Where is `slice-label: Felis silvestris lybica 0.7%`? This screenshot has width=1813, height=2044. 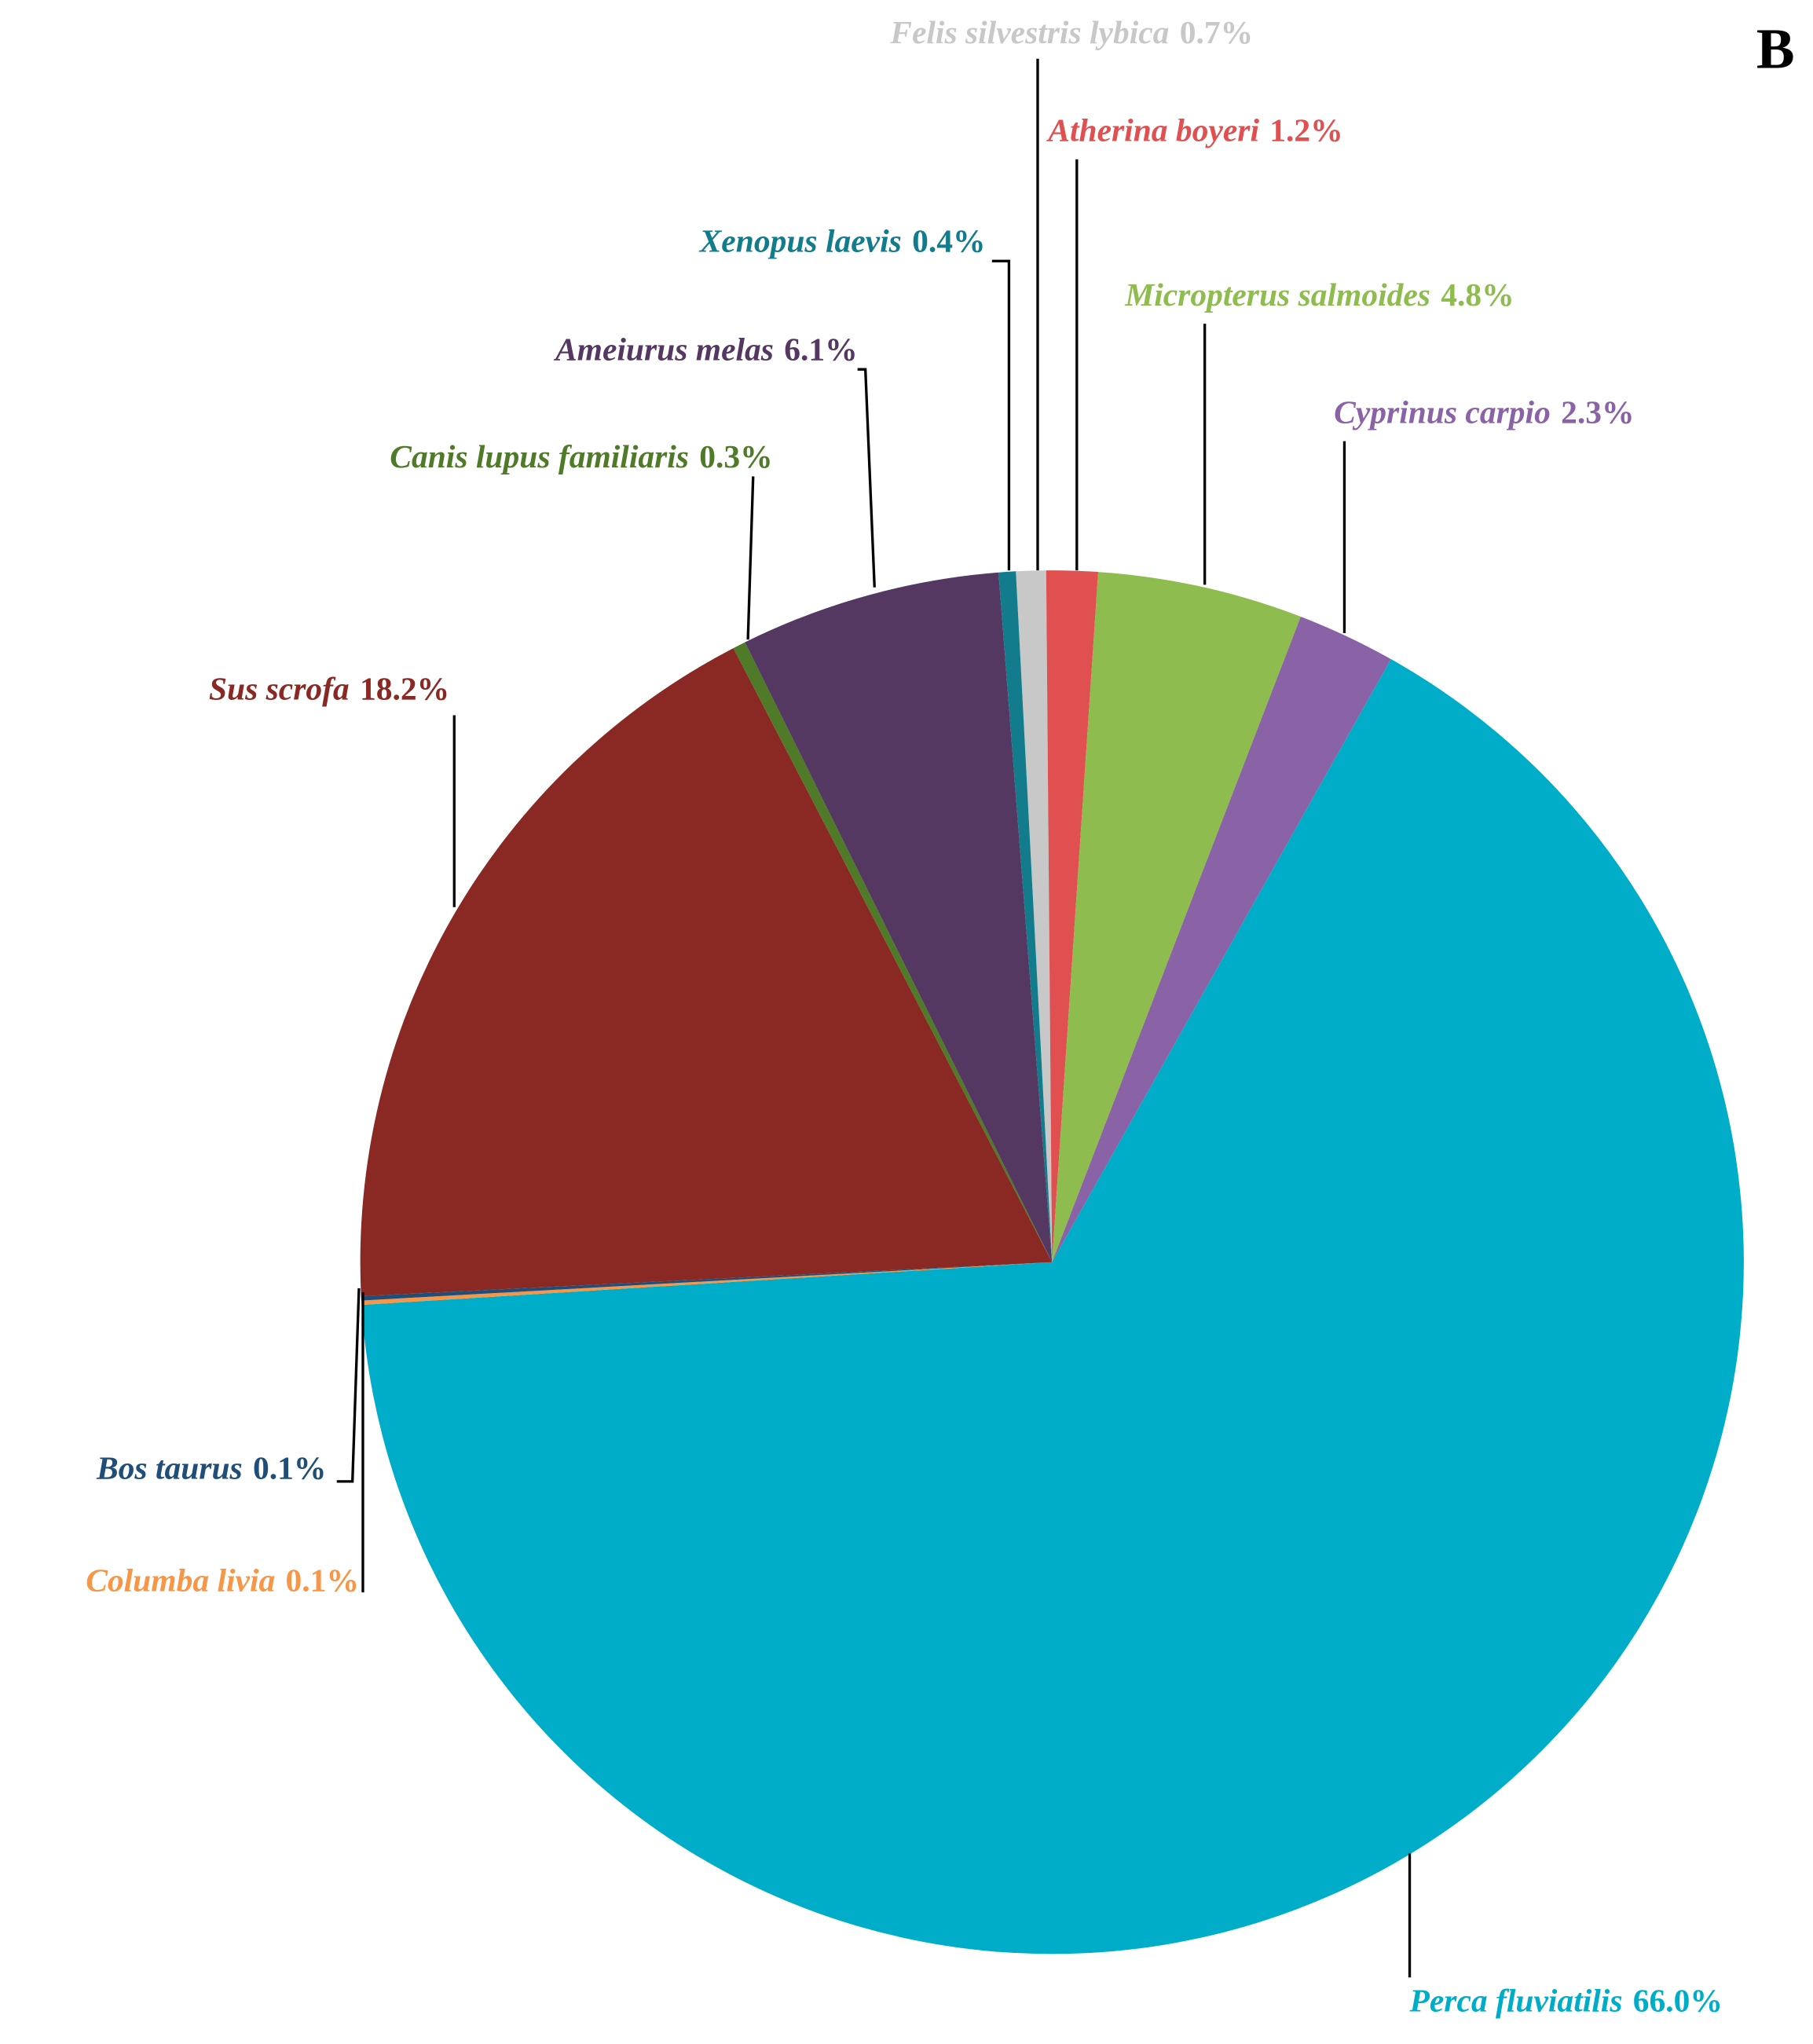
slice-label: Felis silvestris lybica 0.7% is located at coordinates (1071, 31).